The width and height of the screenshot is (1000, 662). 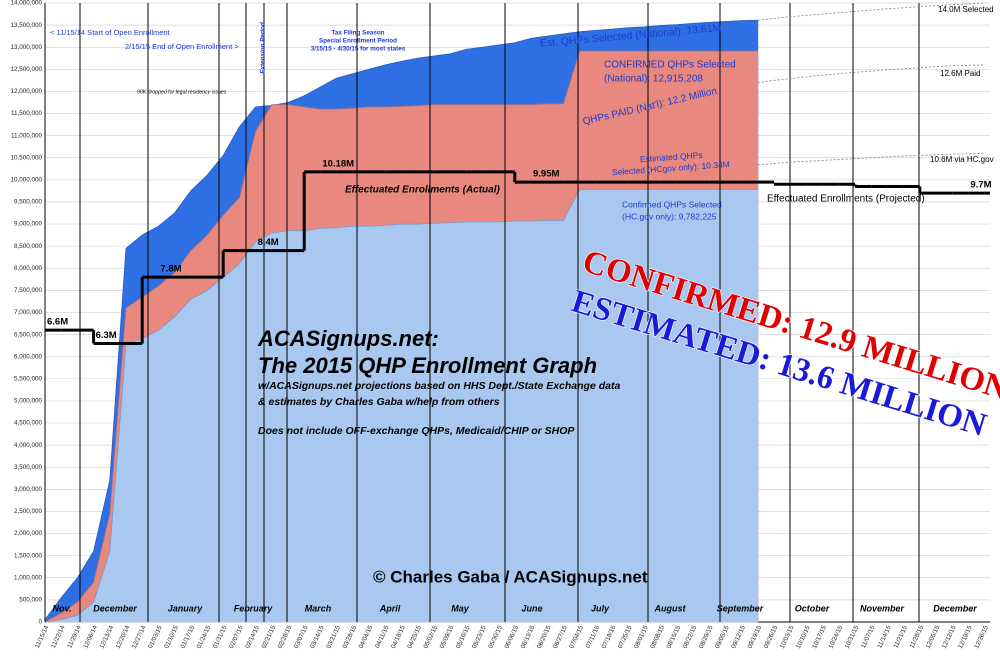 I want to click on value-label: 6.6M, so click(x=57, y=322).